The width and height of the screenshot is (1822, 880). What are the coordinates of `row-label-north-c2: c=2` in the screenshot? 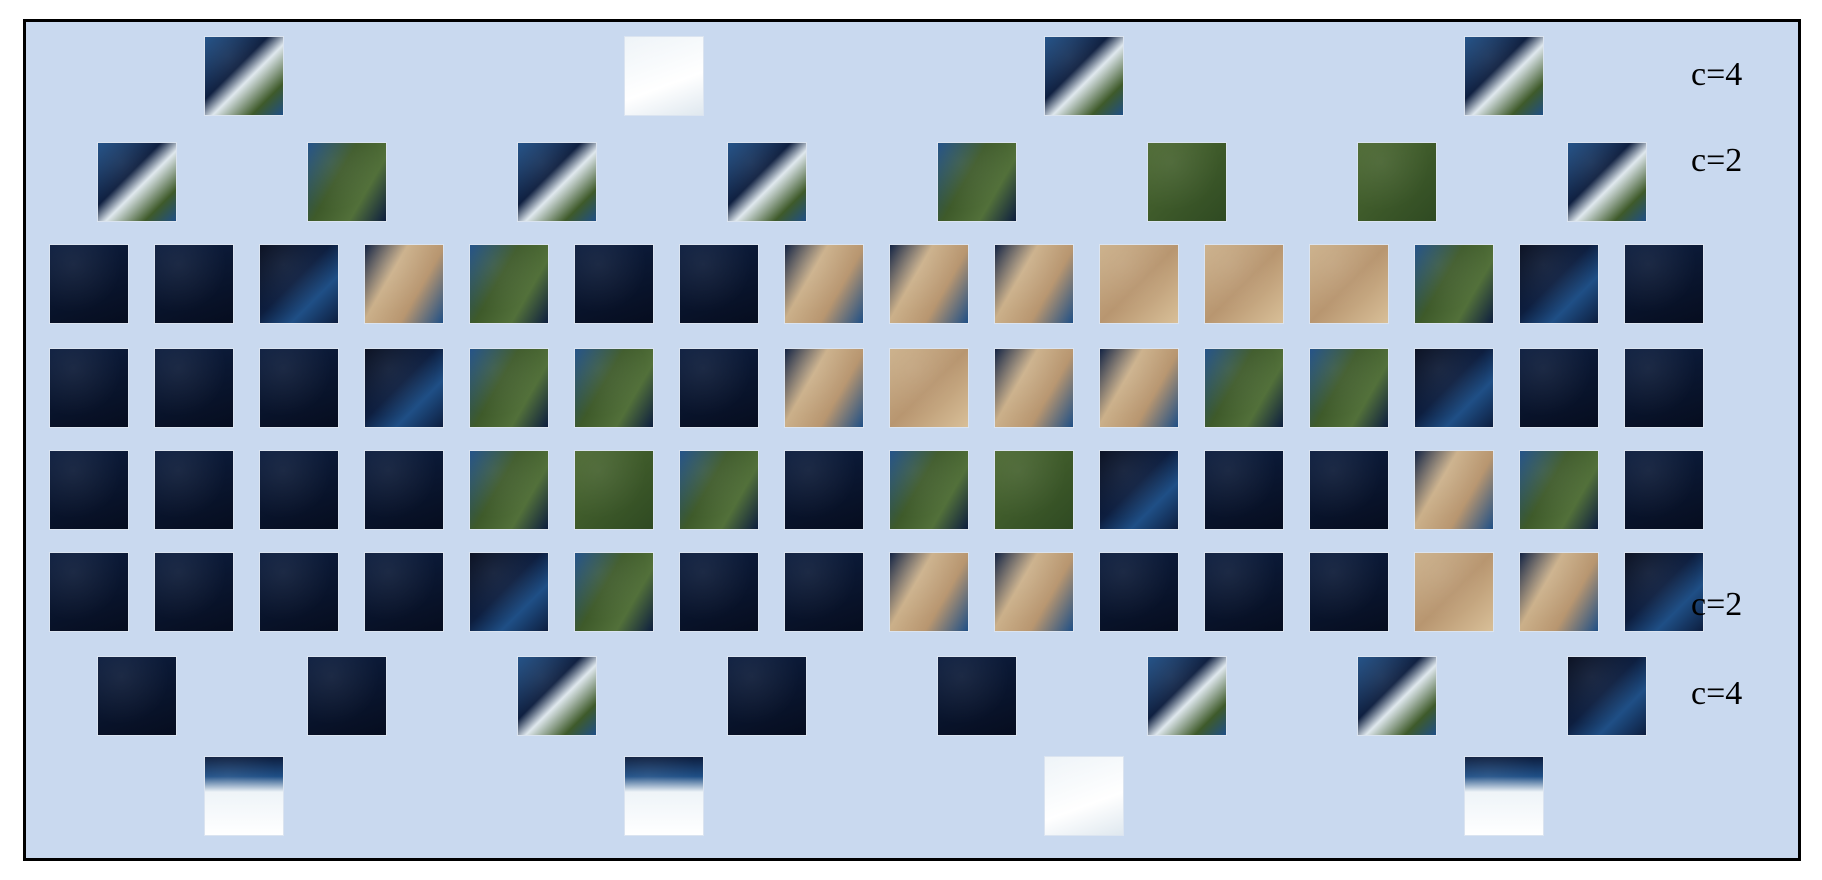 It's located at (1717, 160).